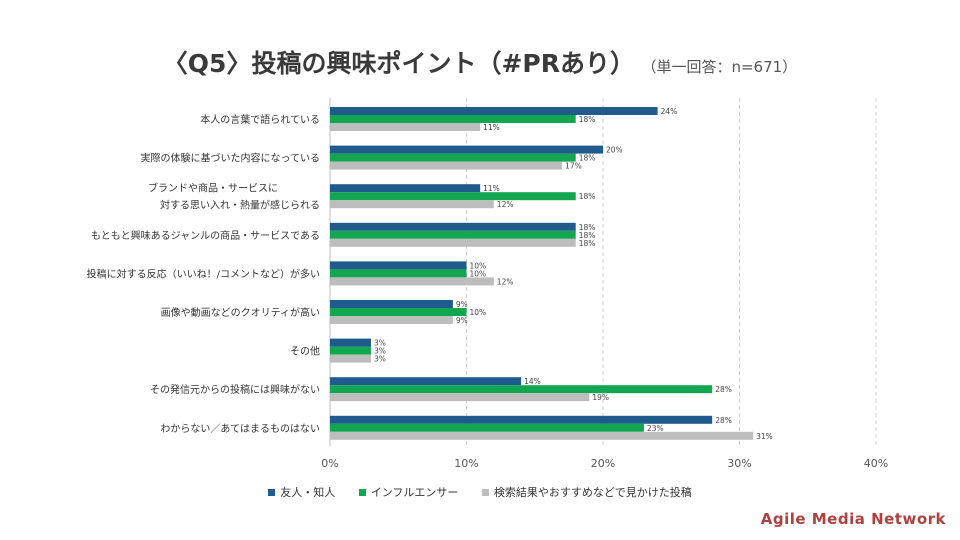  What do you see at coordinates (485, 492) in the screenshot?
I see `legend-swatch-recommended` at bounding box center [485, 492].